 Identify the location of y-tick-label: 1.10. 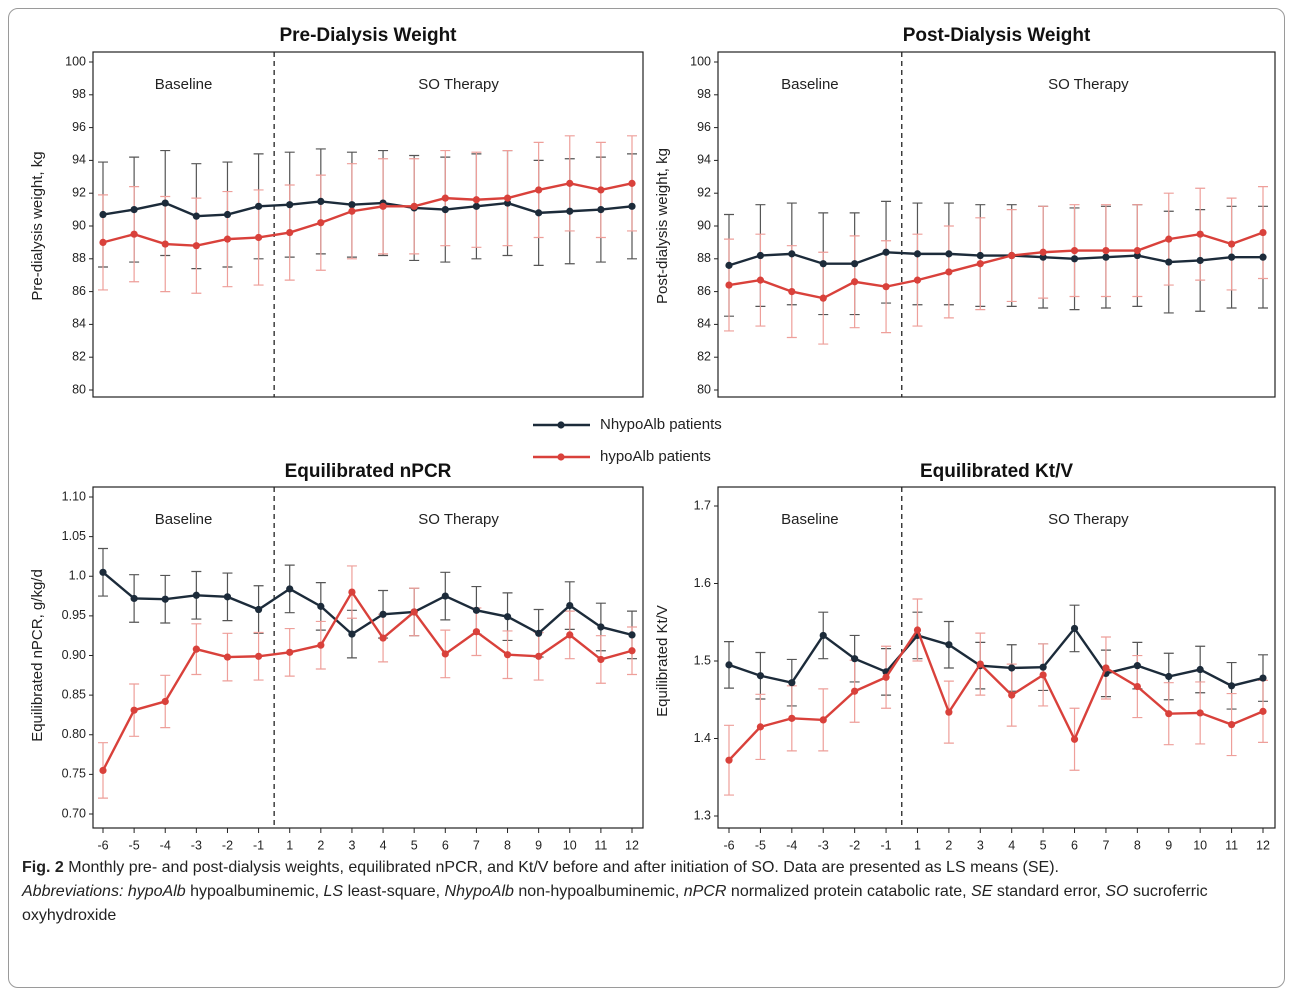
(74, 496).